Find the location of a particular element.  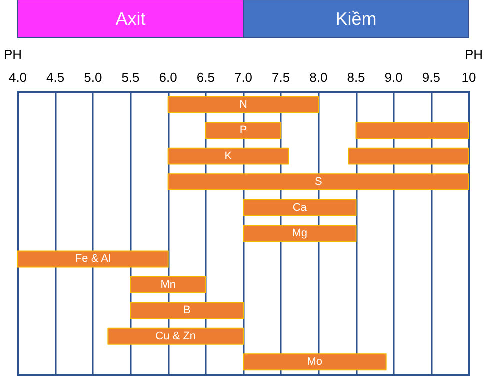

x-tick-label: 4.5 is located at coordinates (55, 77).